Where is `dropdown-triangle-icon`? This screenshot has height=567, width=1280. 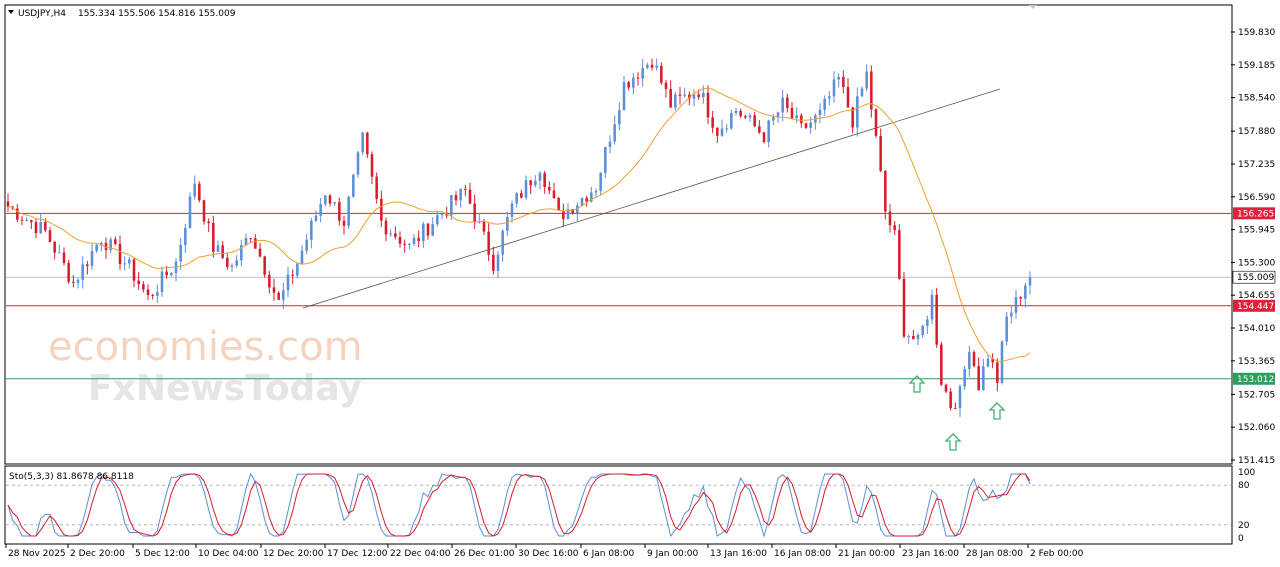
dropdown-triangle-icon is located at coordinates (11, 12).